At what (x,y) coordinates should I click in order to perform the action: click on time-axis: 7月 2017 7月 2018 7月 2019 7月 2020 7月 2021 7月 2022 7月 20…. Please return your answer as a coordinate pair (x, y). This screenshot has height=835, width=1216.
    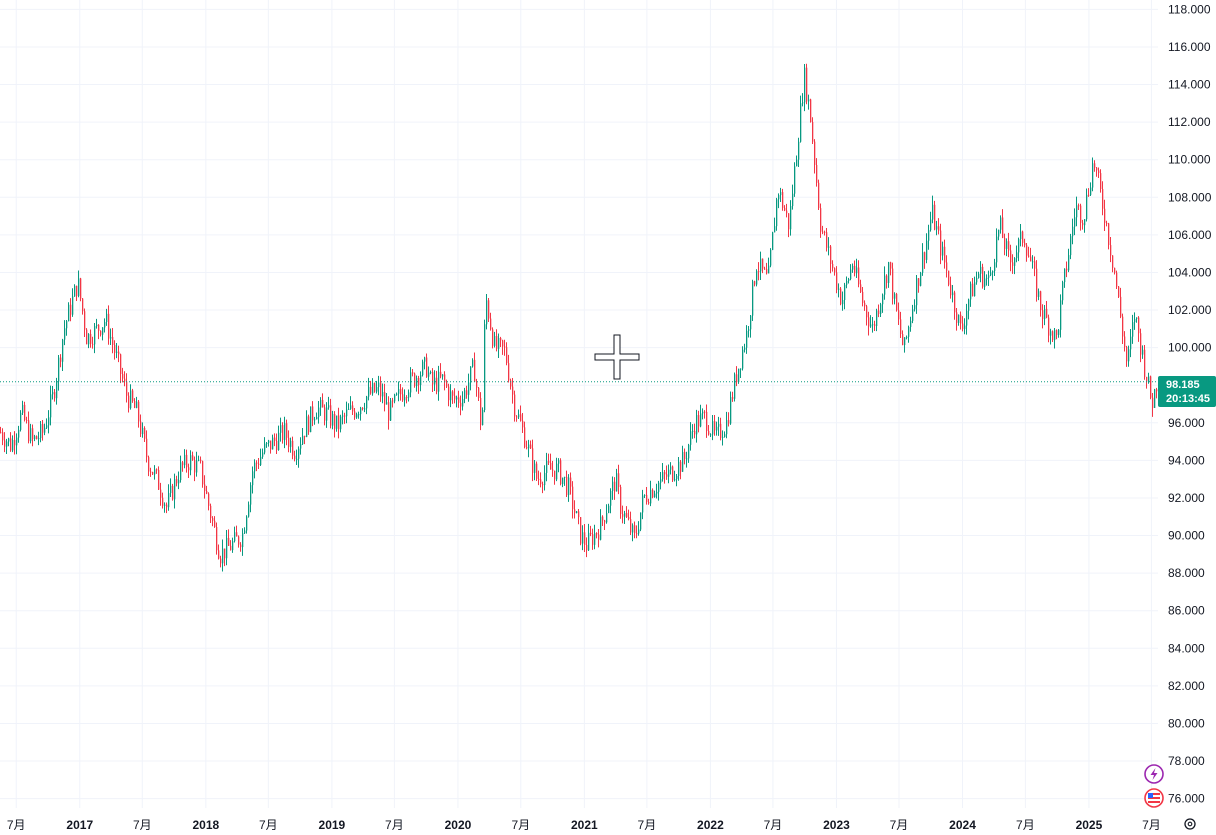
    Looking at the image, I should click on (584, 825).